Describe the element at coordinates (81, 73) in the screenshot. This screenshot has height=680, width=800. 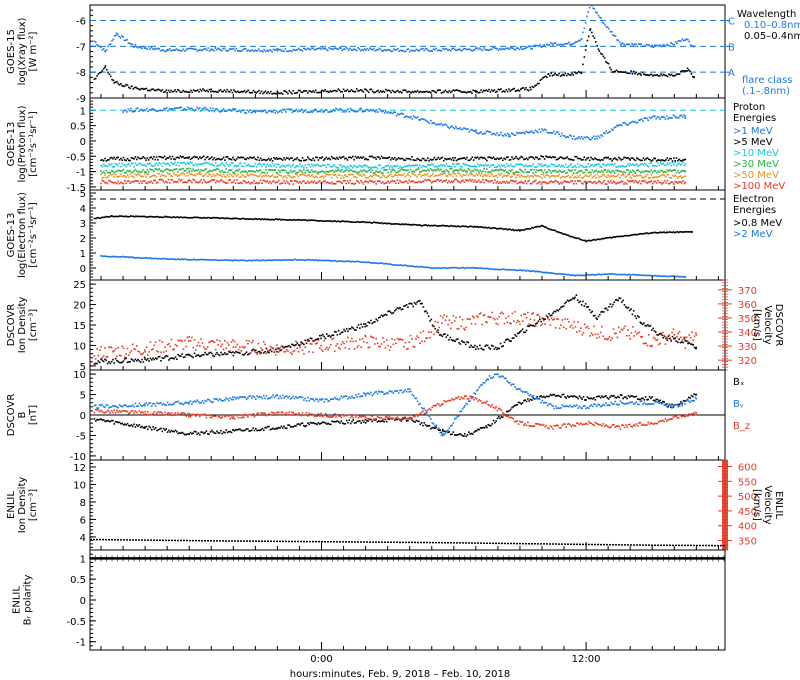
I see `y-tick-label: -8` at that location.